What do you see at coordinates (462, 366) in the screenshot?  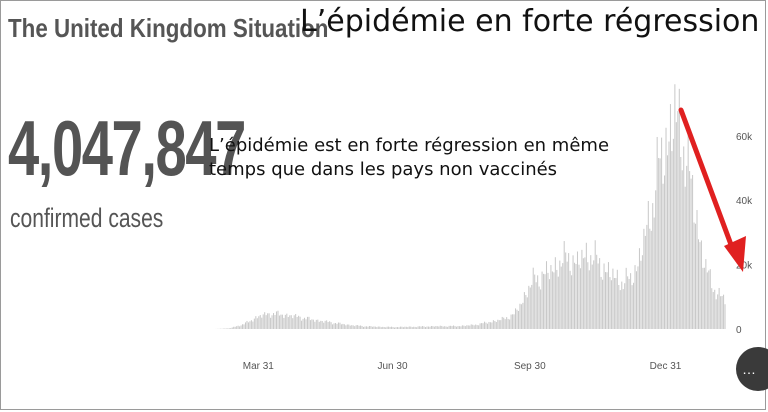 I see `x-axis: Mar 31 Jun 30 Sep 30 Dec 31` at bounding box center [462, 366].